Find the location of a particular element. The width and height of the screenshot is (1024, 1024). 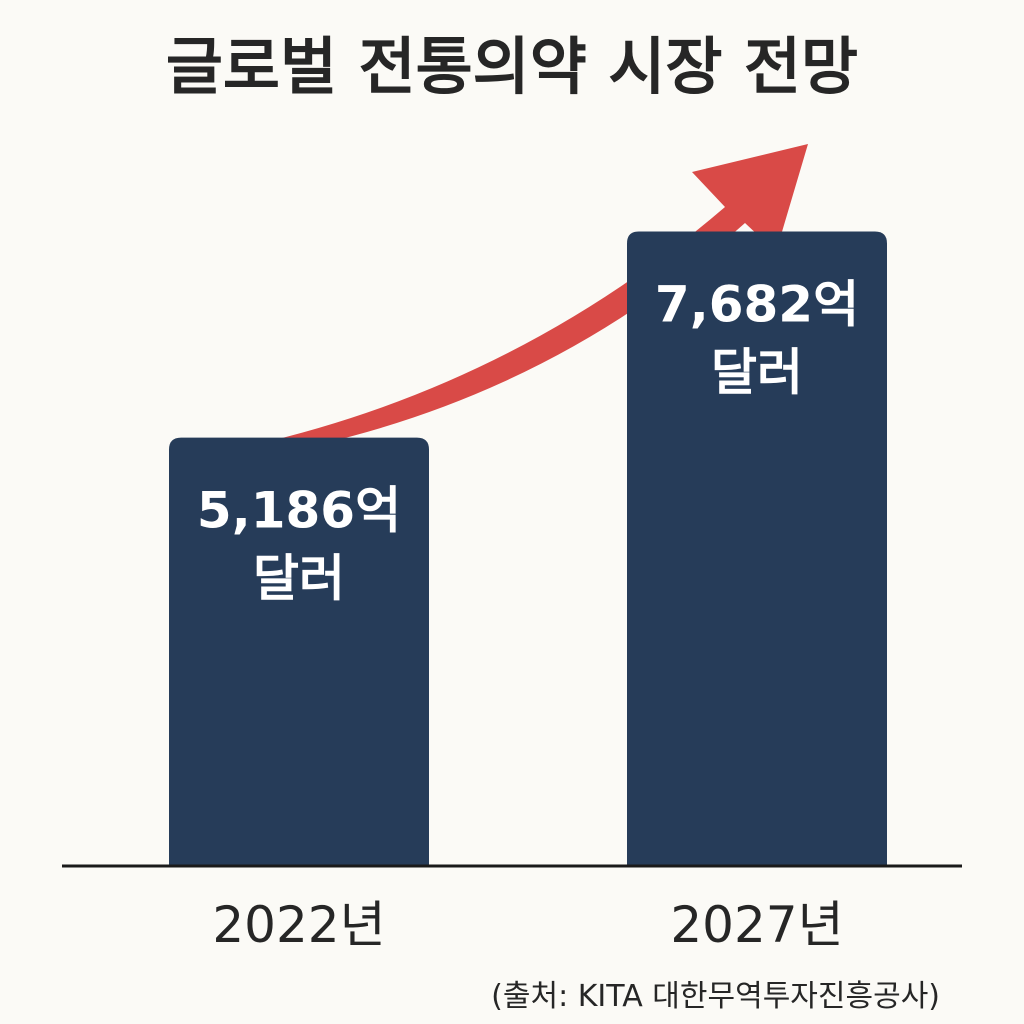

bar-value-label-1-0: 7,682억 is located at coordinates (757, 304).